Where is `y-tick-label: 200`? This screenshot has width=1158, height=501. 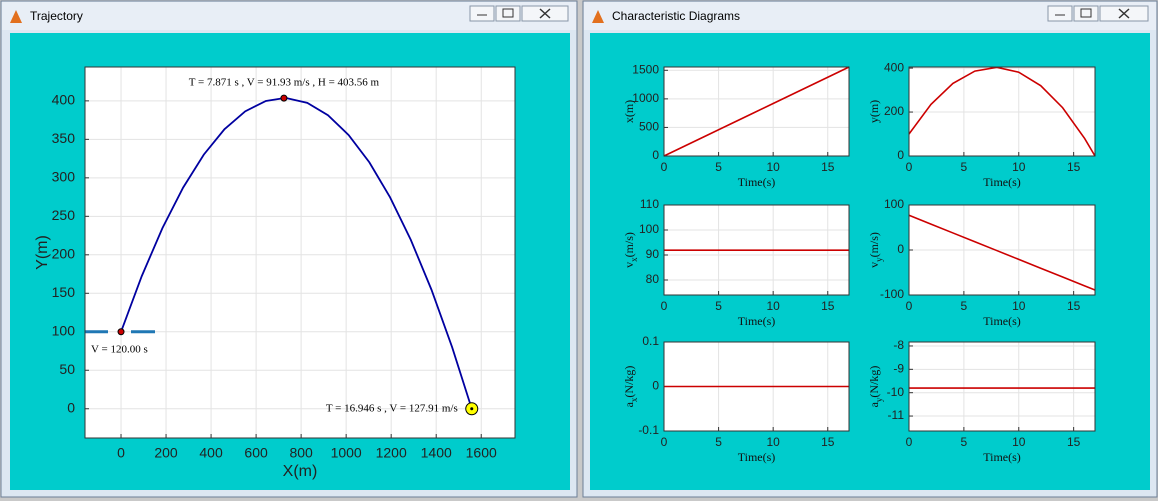
y-tick-label: 200 is located at coordinates (64, 254).